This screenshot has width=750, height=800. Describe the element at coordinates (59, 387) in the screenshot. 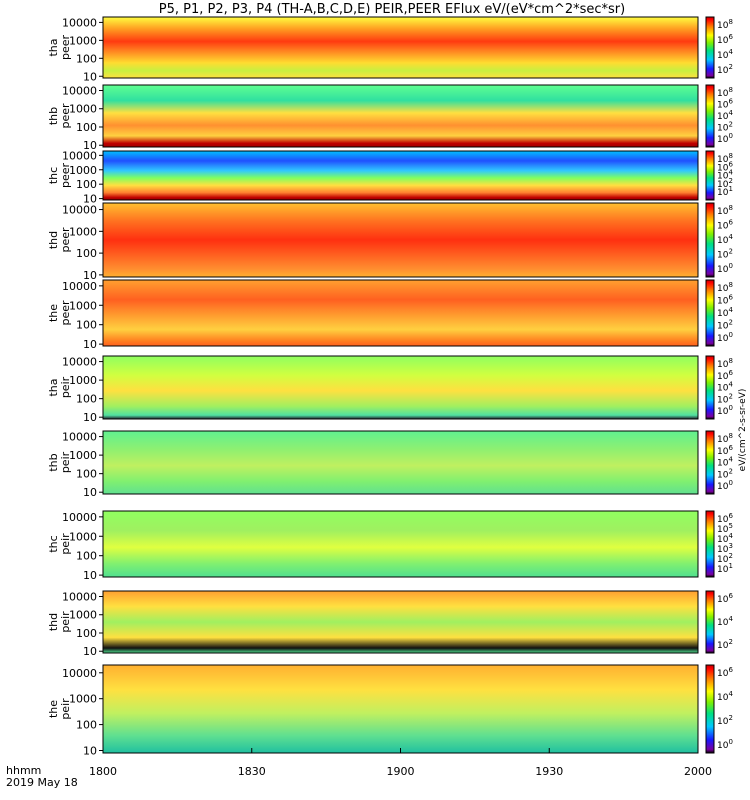

I see `panel-label-tha-peir: thapeir` at that location.